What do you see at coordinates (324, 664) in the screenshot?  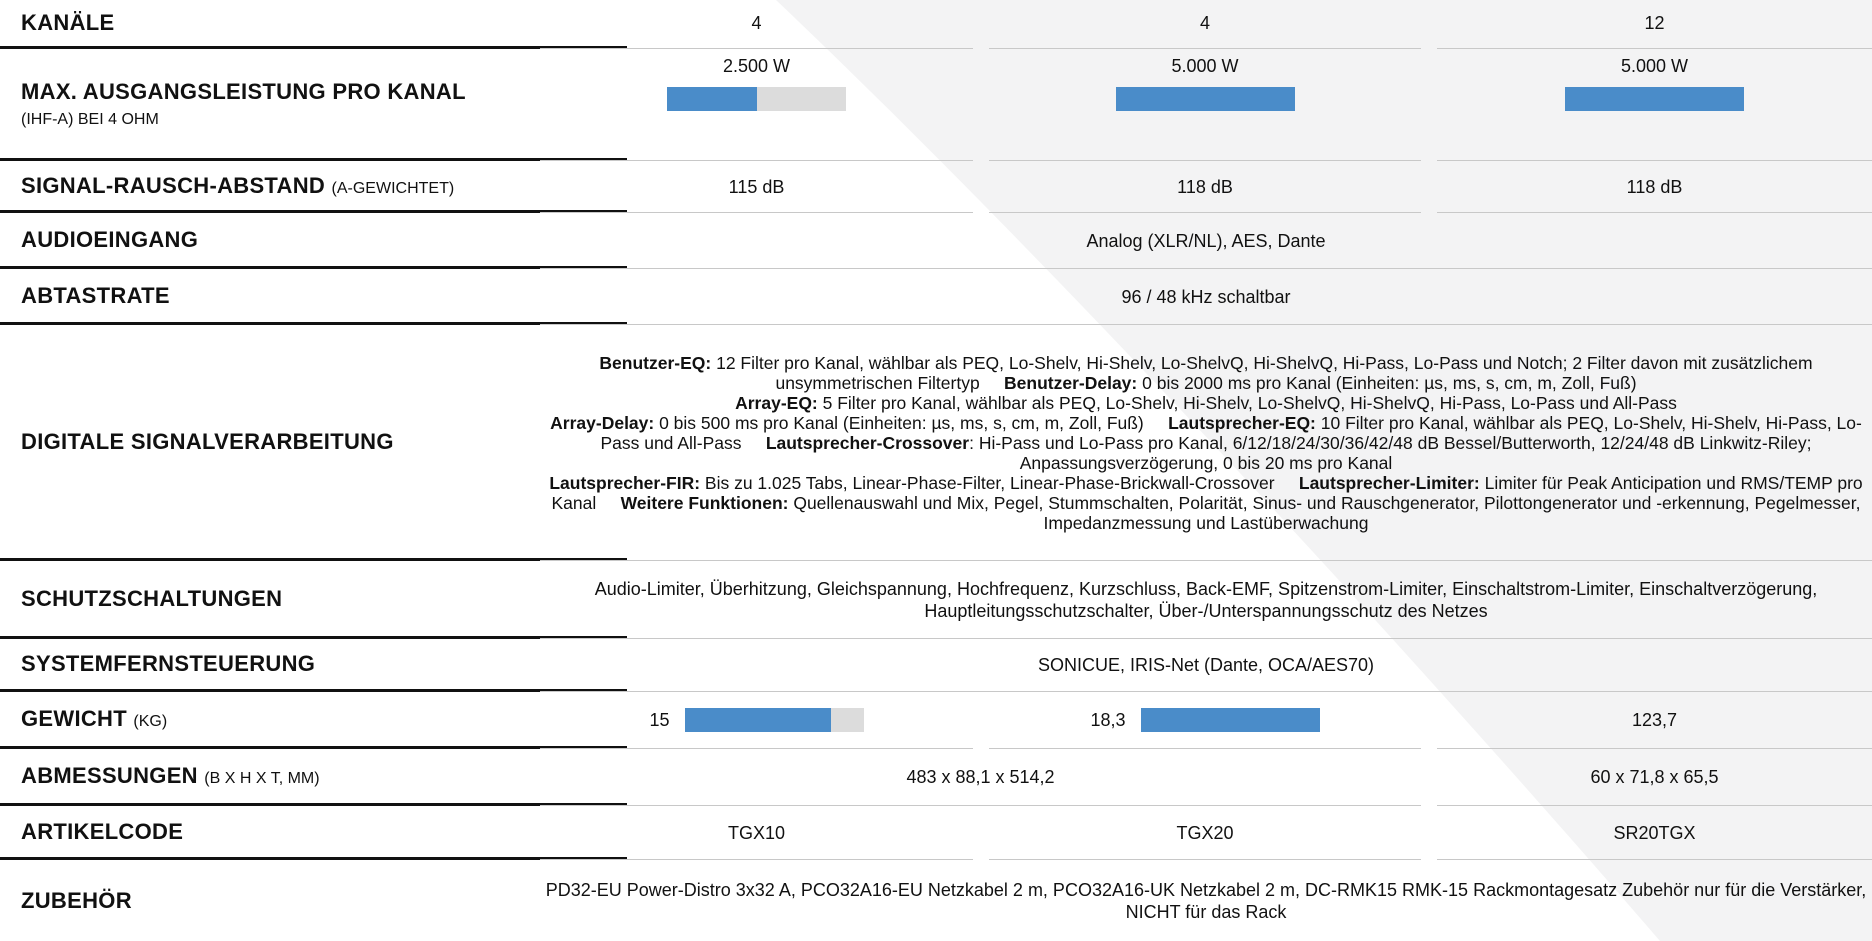 I see `label-text: SYSTEMFERNSTEUERUNG` at bounding box center [324, 664].